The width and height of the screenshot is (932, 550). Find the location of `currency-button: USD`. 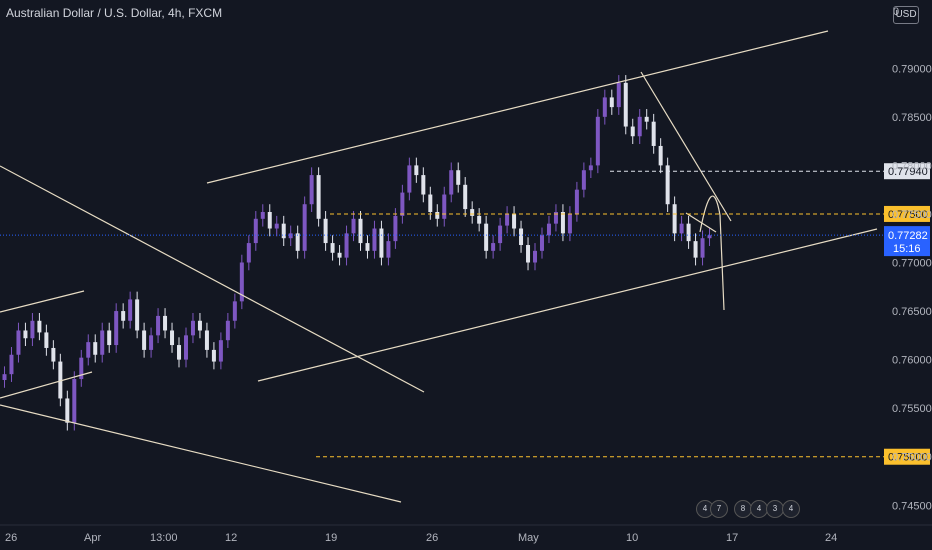

currency-button: USD is located at coordinates (906, 15).